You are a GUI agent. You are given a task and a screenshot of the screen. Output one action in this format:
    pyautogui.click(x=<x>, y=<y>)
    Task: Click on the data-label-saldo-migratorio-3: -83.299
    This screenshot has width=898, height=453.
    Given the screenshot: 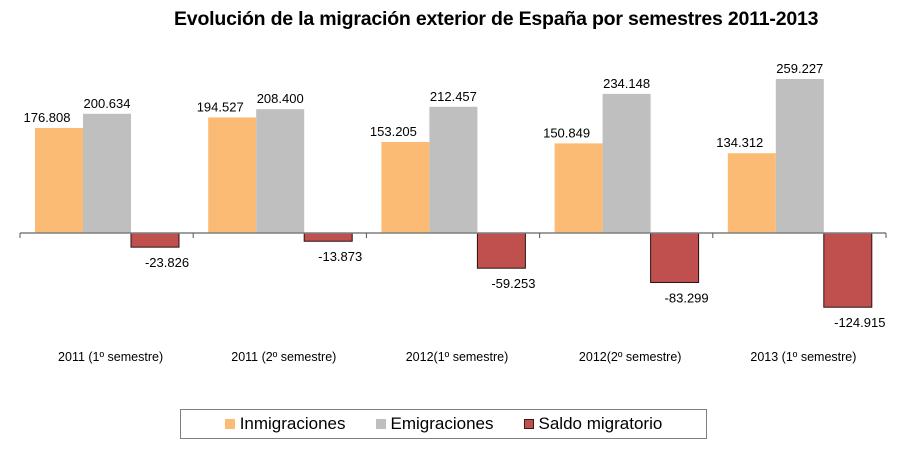 What is the action you would take?
    pyautogui.click(x=687, y=297)
    